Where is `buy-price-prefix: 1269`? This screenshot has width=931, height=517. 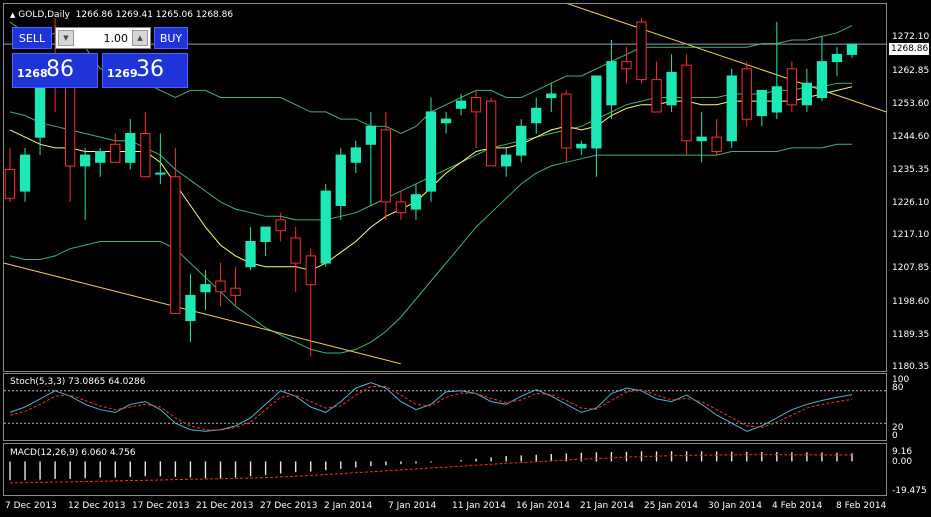
buy-price-prefix: 1269 is located at coordinates (122, 73).